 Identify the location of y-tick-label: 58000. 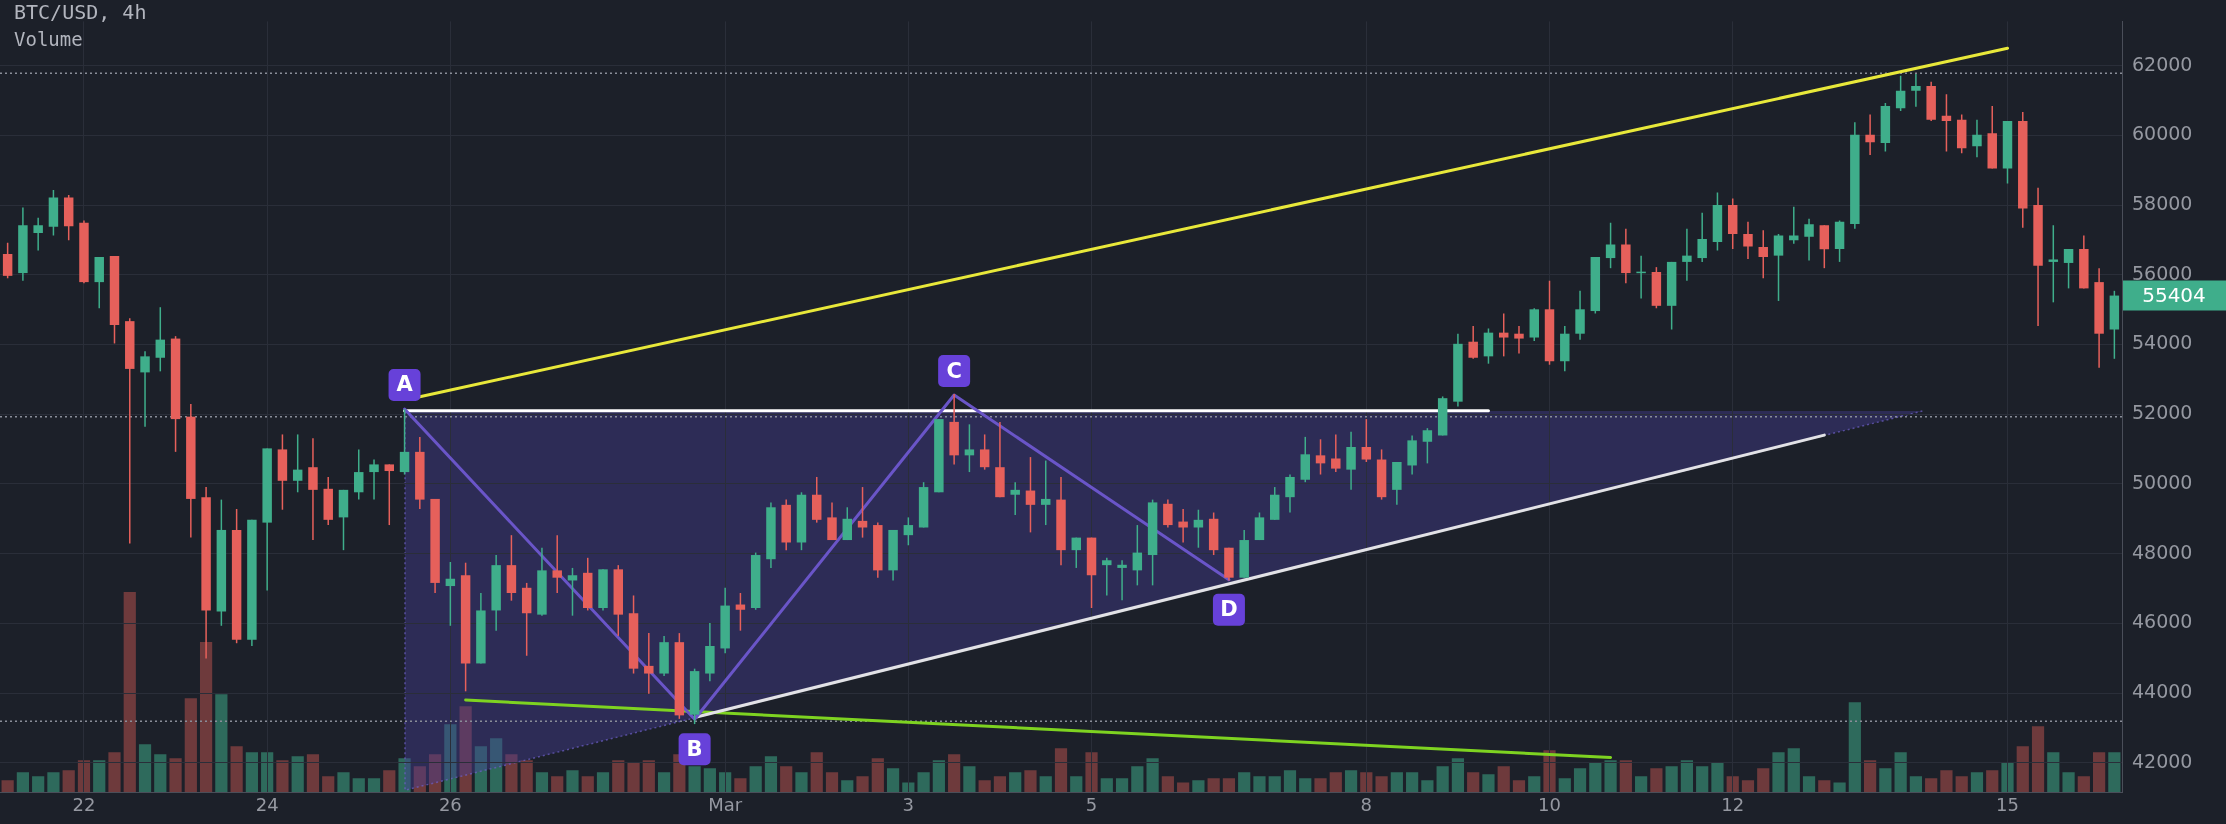
(2162, 203).